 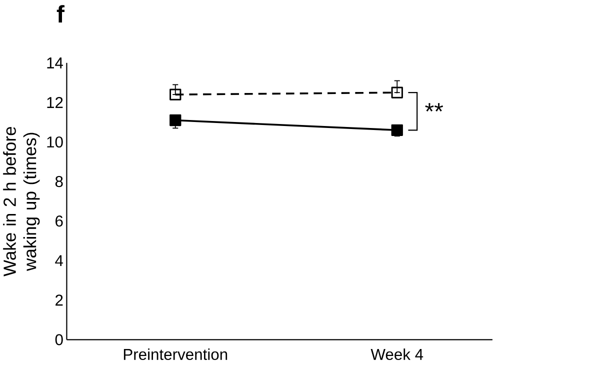 What do you see at coordinates (59, 300) in the screenshot?
I see `y-tick-label: 2` at bounding box center [59, 300].